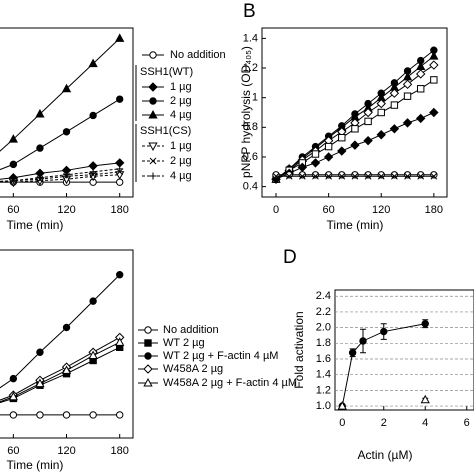 This screenshot has width=474, height=474. What do you see at coordinates (323, 406) in the screenshot?
I see `y-tick-label: 1.0` at bounding box center [323, 406].